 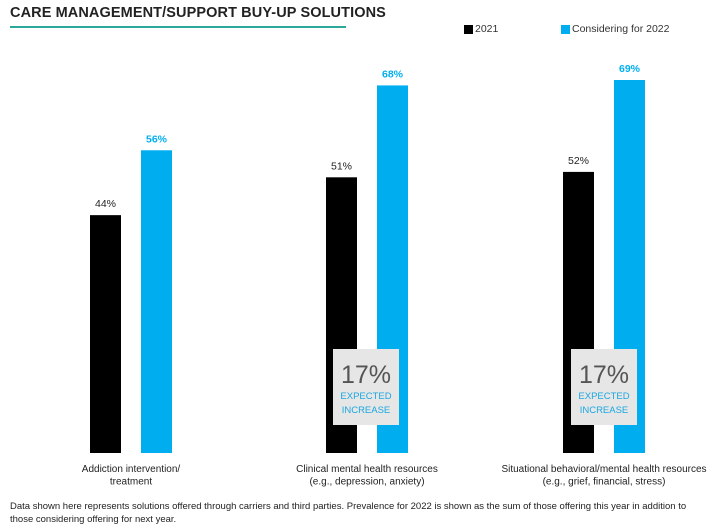 What do you see at coordinates (393, 74) in the screenshot?
I see `data-label-2022-1: 68%` at bounding box center [393, 74].